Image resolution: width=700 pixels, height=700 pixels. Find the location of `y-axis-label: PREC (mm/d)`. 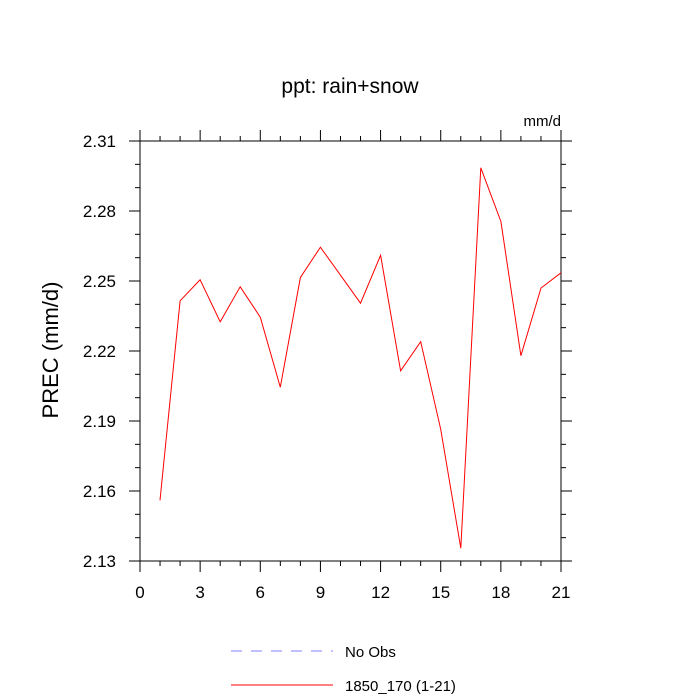

y-axis-label: PREC (mm/d) is located at coordinates (50, 350).